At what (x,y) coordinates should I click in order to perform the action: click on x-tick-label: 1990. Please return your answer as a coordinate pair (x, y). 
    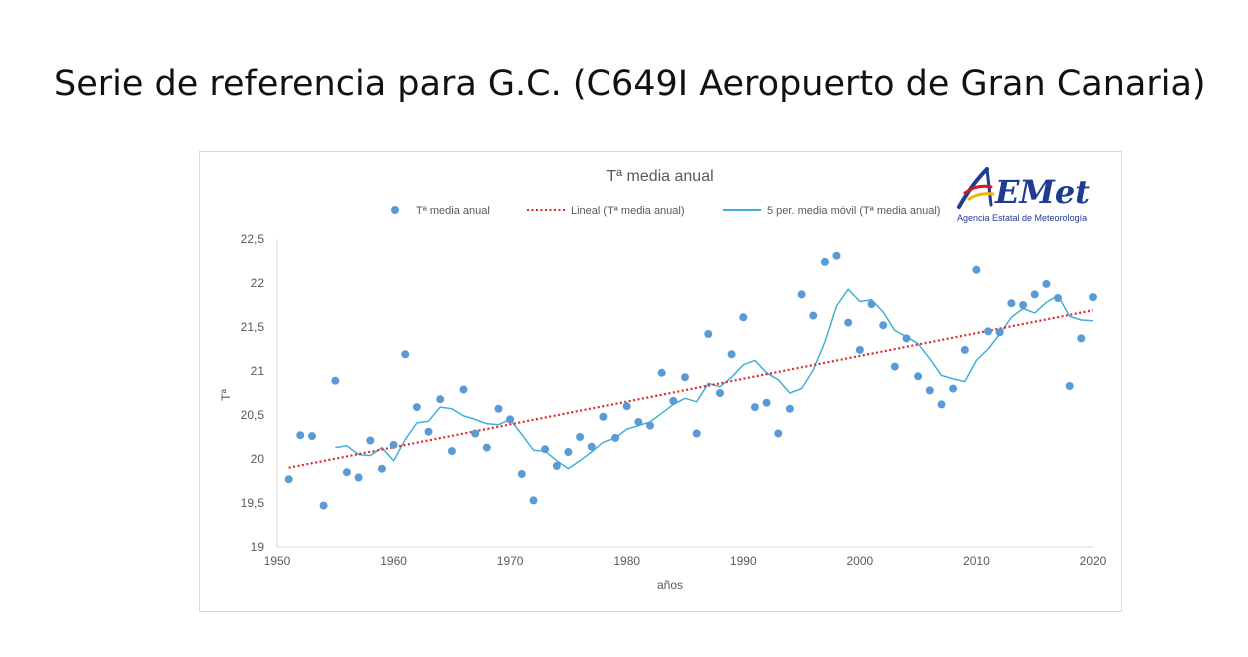
    Looking at the image, I should click on (743, 561).